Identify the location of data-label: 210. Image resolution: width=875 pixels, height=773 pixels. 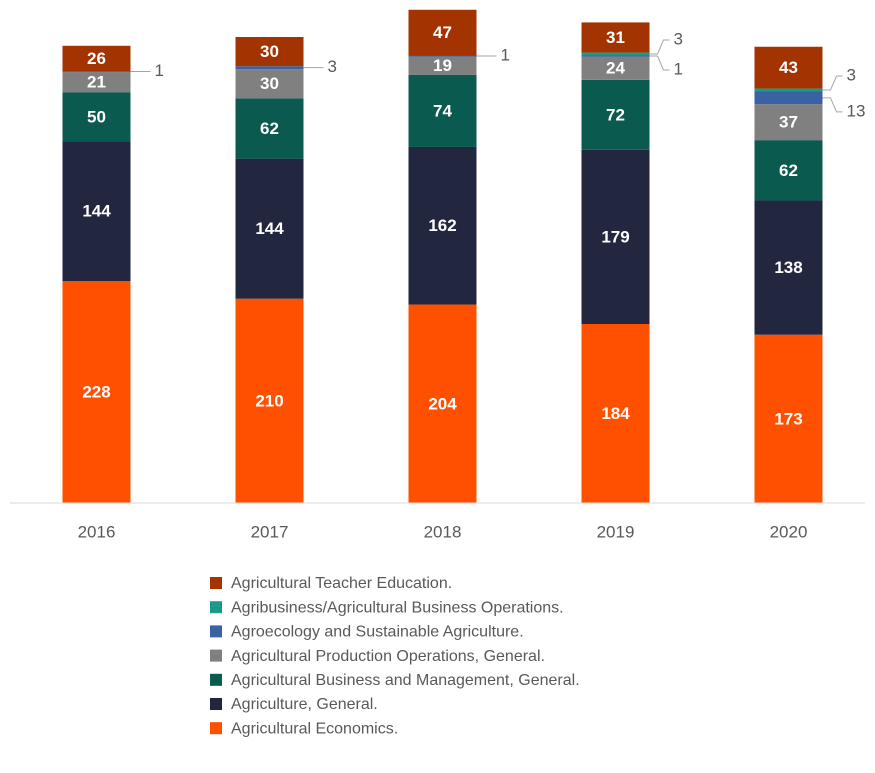
(269, 400).